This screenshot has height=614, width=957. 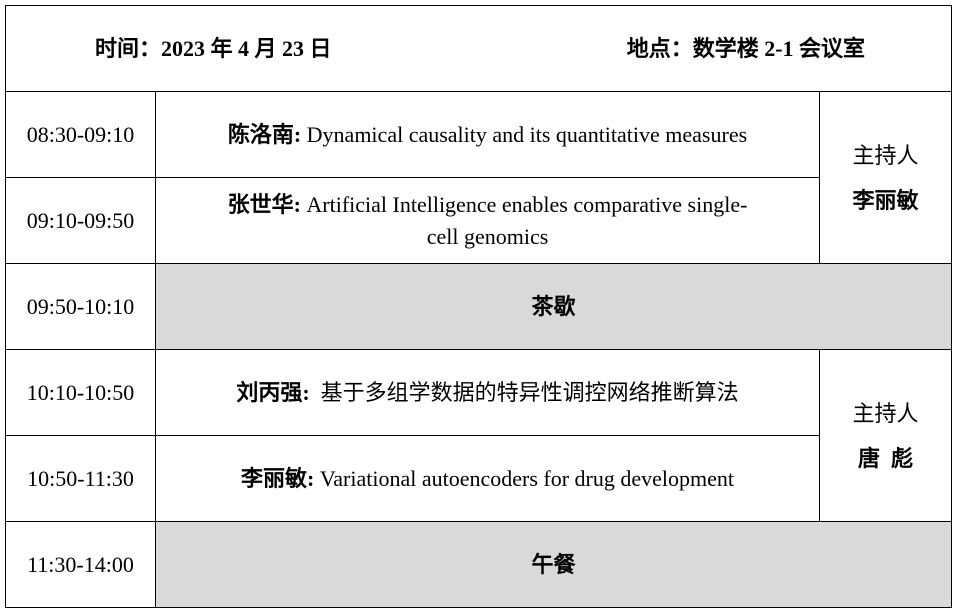 I want to click on table-row: 11:30-14:00 午餐, so click(x=479, y=564).